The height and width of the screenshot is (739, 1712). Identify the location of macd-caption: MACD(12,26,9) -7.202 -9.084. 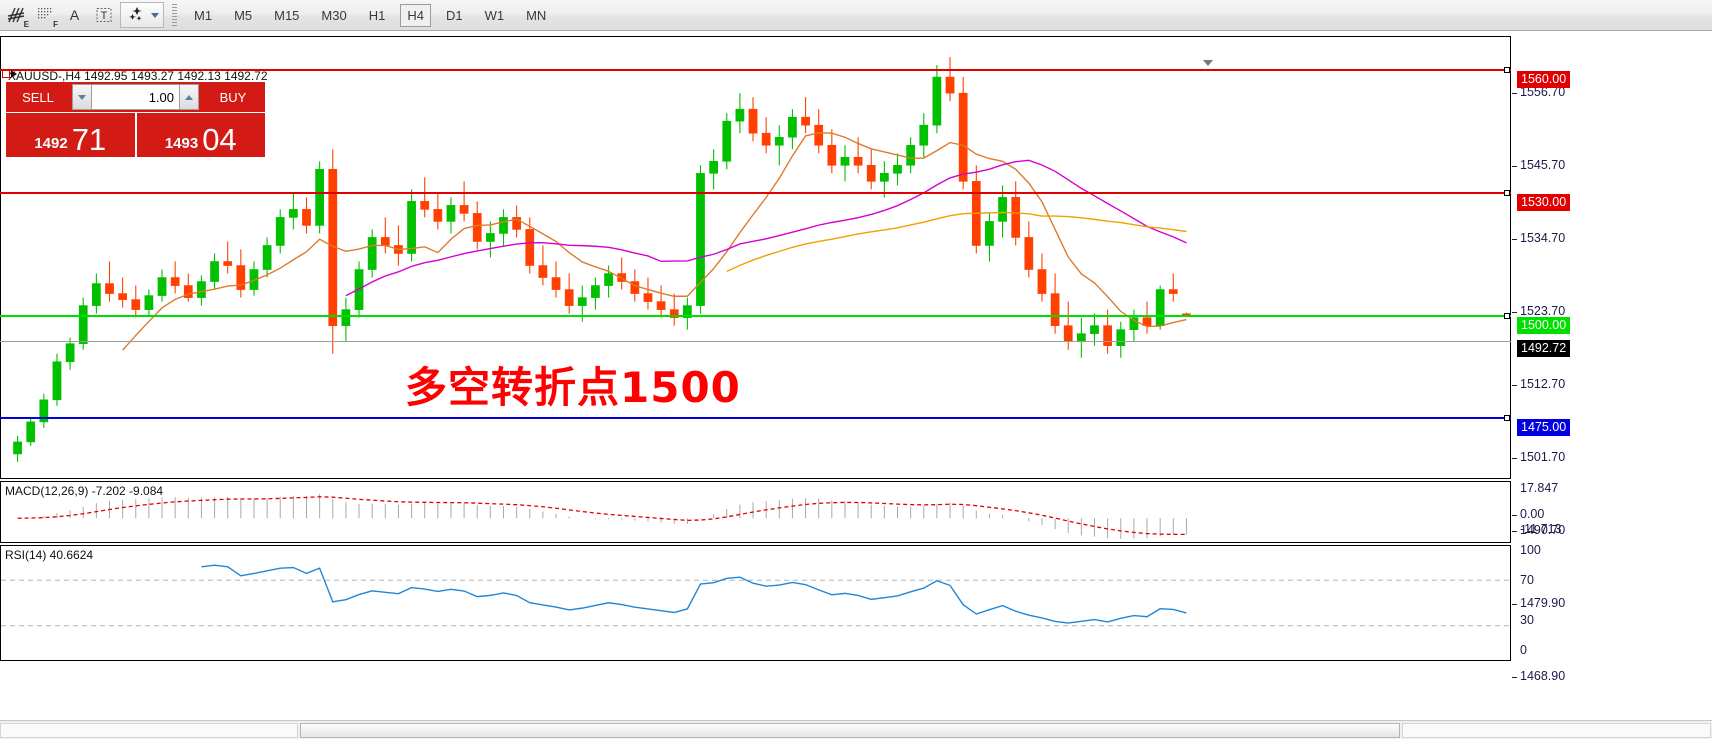
(84, 491).